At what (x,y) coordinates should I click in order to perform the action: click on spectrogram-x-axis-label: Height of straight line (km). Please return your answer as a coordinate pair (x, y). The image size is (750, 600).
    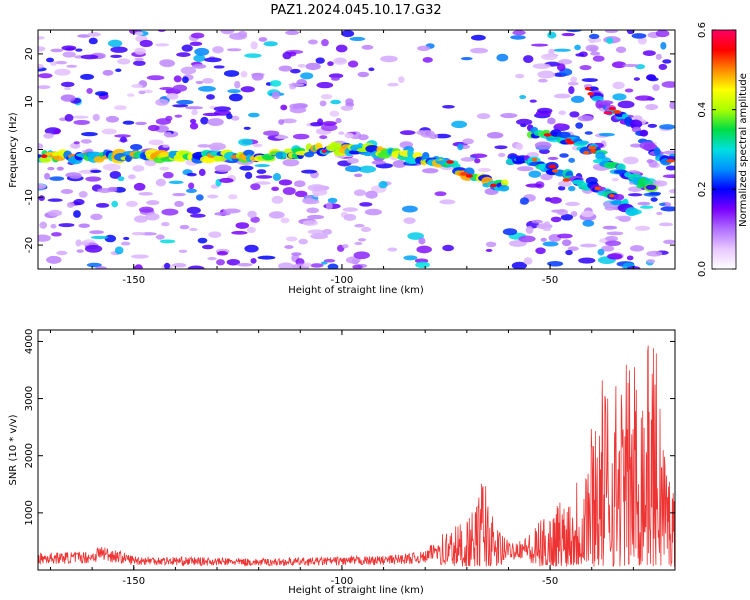
    Looking at the image, I should click on (356, 290).